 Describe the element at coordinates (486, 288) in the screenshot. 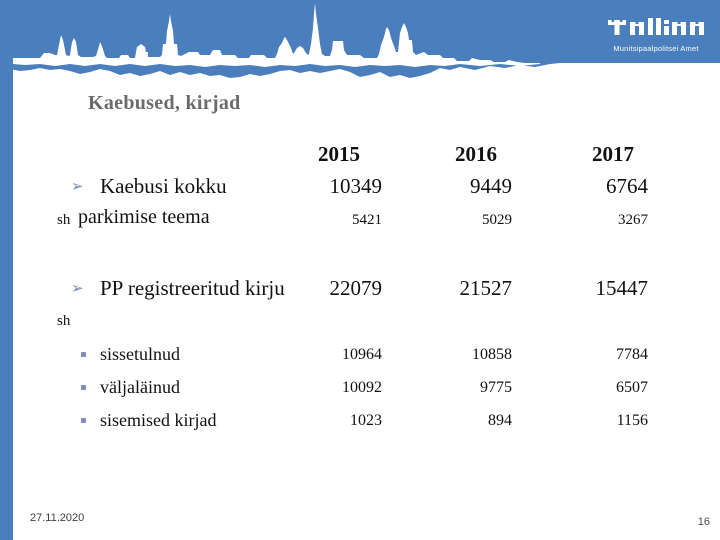

I see `cell-pp-2016: 21527` at that location.